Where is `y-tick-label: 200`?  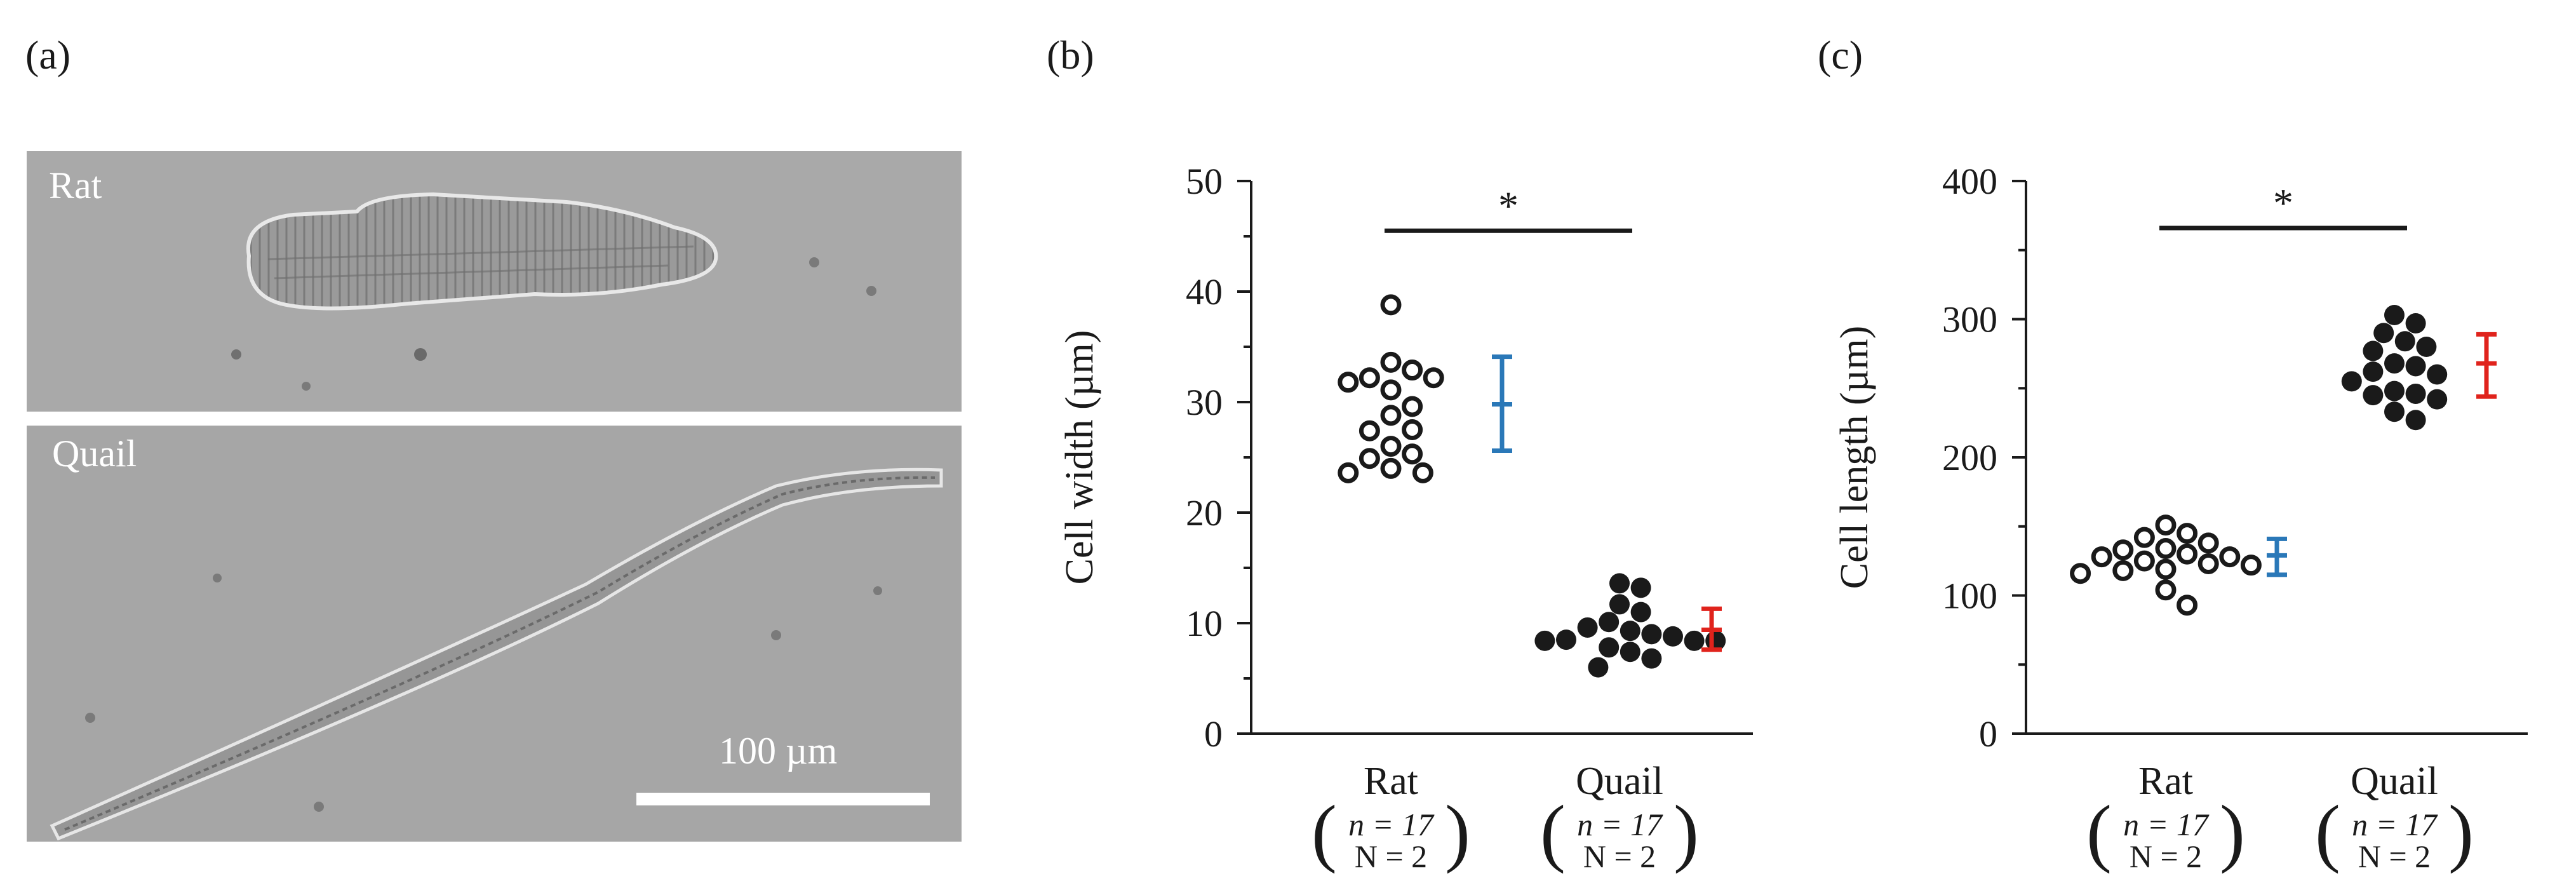 y-tick-label: 200 is located at coordinates (1969, 457).